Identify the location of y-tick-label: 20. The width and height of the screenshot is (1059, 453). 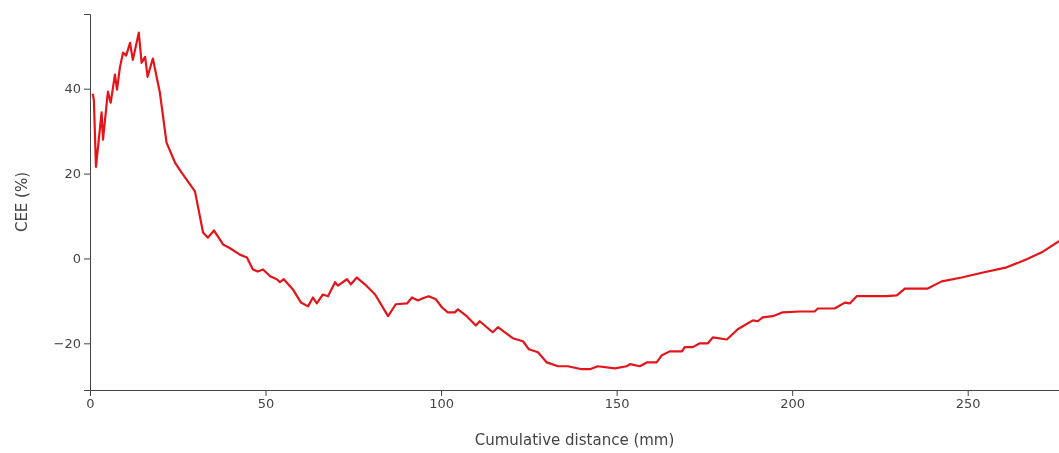
(72, 174).